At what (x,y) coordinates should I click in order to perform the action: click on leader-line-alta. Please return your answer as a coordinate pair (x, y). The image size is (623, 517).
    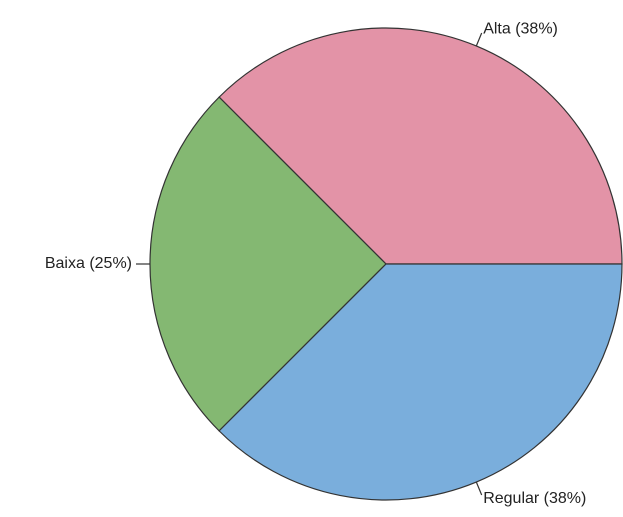
    Looking at the image, I should click on (479, 39).